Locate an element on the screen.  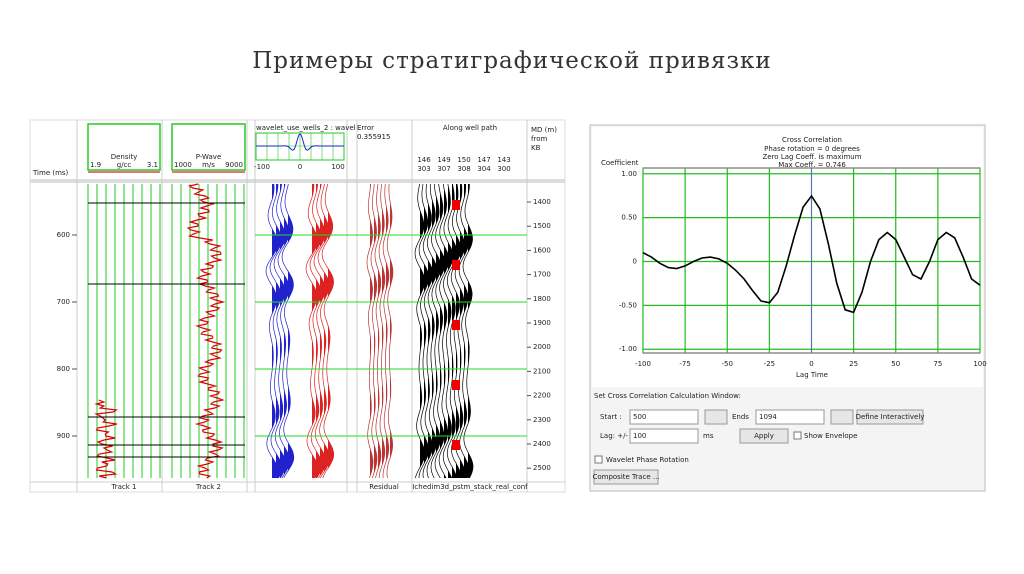
track-name: Density is located at coordinates (124, 157).